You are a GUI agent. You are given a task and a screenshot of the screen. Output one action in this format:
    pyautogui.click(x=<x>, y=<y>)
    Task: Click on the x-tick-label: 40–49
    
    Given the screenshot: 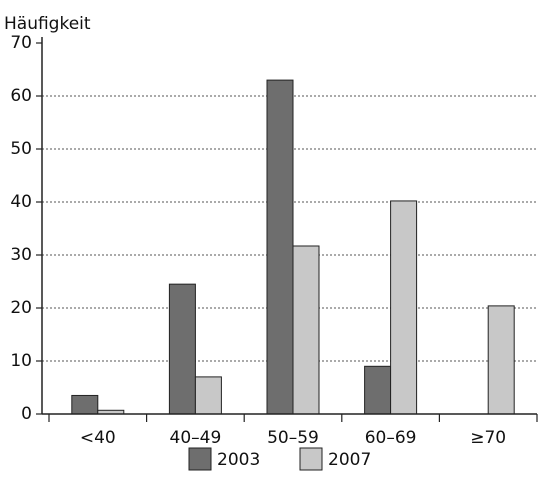 What is the action you would take?
    pyautogui.click(x=196, y=438)
    